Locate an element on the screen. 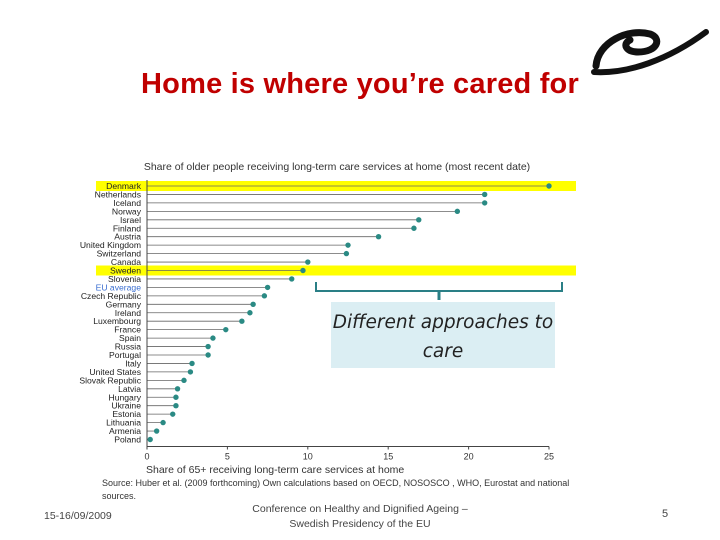  data-point-portugal is located at coordinates (208, 355).